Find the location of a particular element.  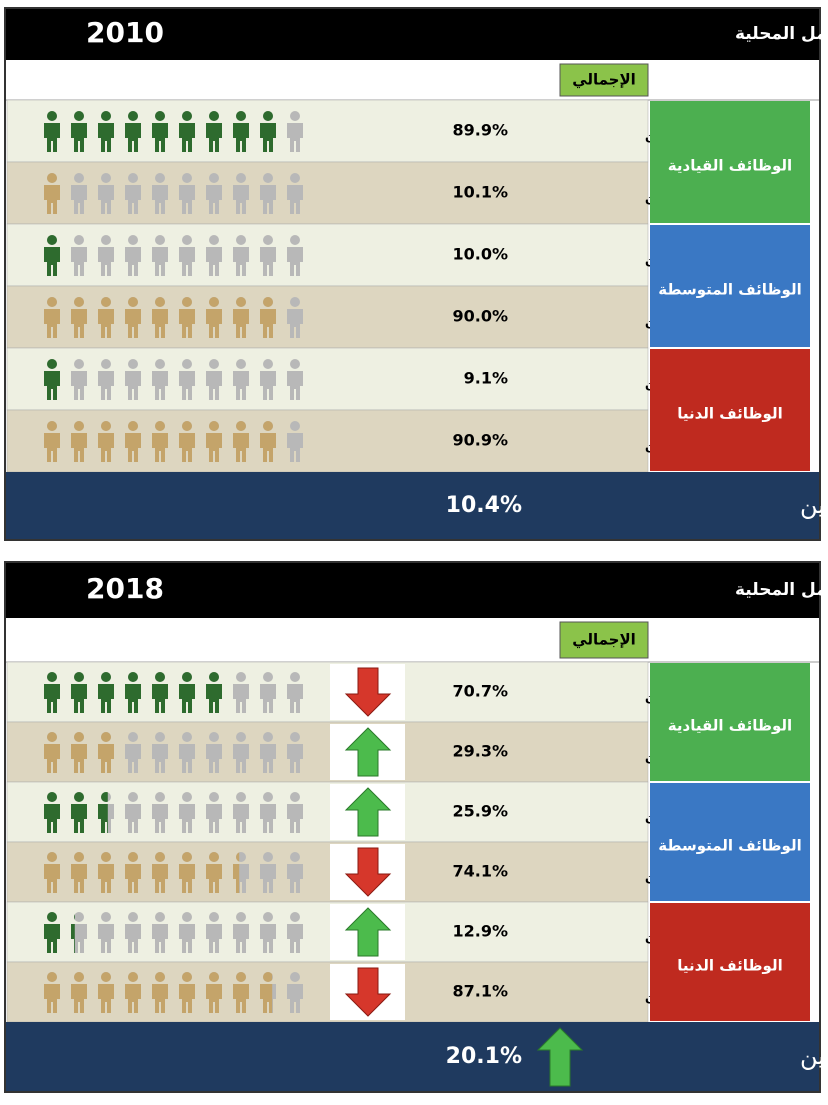

rate-value: 20.1% is located at coordinates (484, 1056).